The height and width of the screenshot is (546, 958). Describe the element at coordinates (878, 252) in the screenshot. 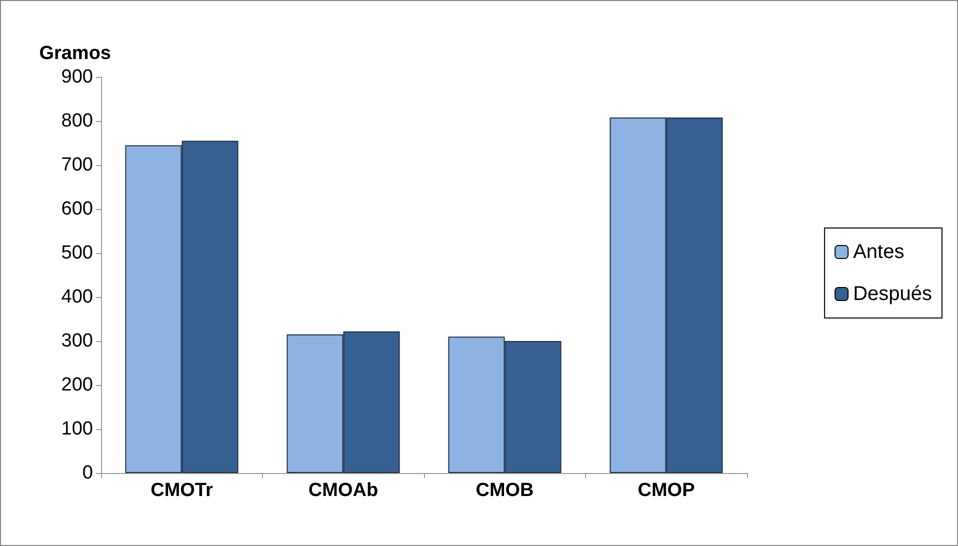

I see `legend-label: Antes` at that location.